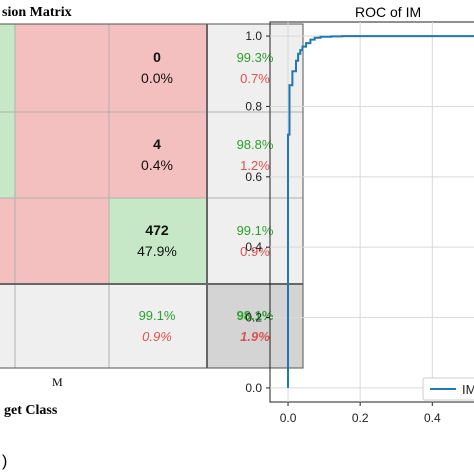 This screenshot has width=474, height=474. What do you see at coordinates (255, 165) in the screenshot?
I see `cm-row-error: 1.2%` at bounding box center [255, 165].